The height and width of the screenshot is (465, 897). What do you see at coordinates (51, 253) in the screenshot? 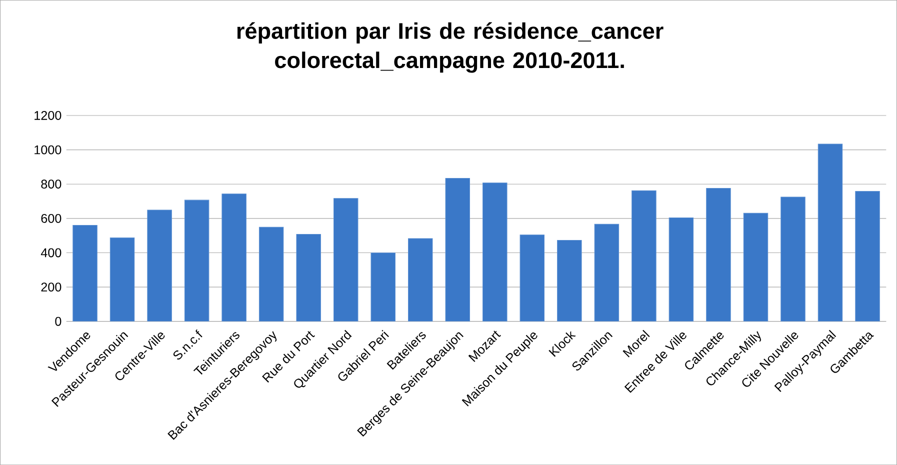
I see `y-tick-label: 400` at bounding box center [51, 253].